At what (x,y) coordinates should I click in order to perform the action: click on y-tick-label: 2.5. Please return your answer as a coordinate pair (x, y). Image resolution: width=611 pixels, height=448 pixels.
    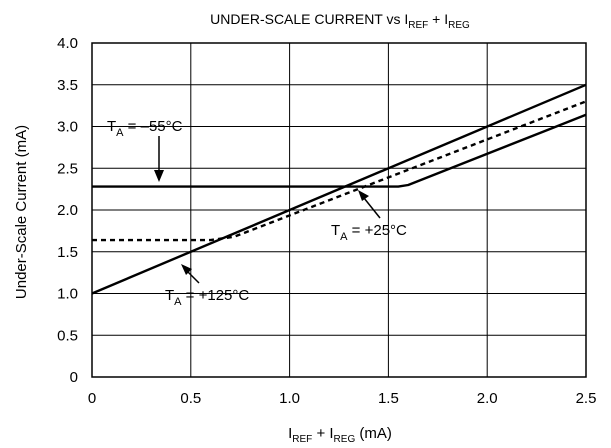
    Looking at the image, I should click on (67, 168).